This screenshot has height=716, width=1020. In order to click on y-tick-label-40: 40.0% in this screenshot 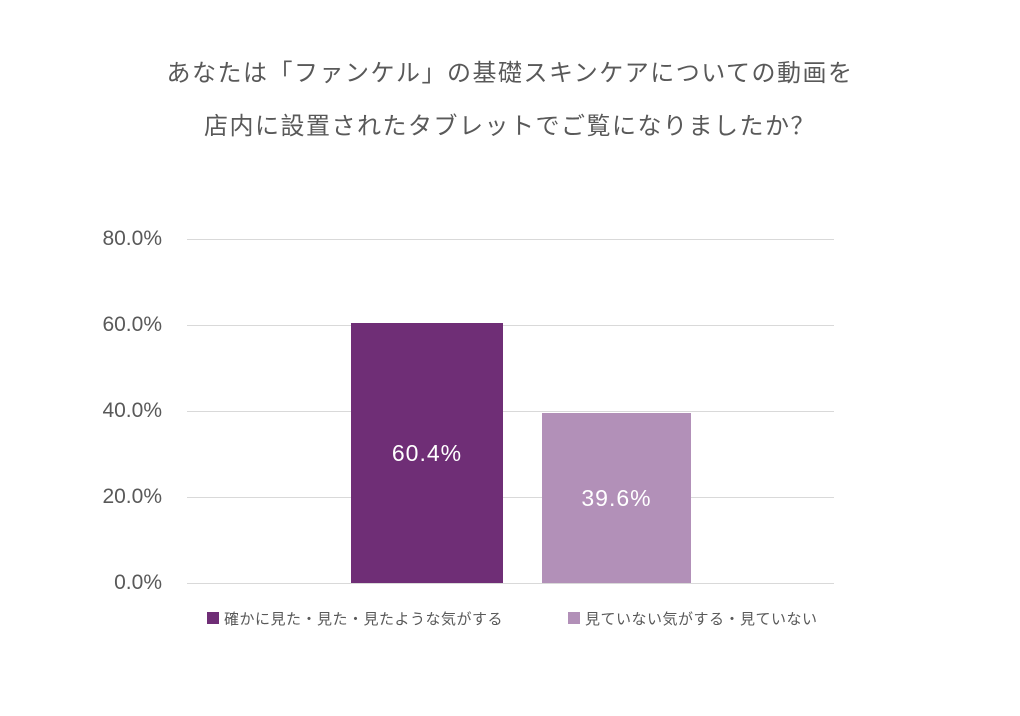, I will do `click(132, 410)`.